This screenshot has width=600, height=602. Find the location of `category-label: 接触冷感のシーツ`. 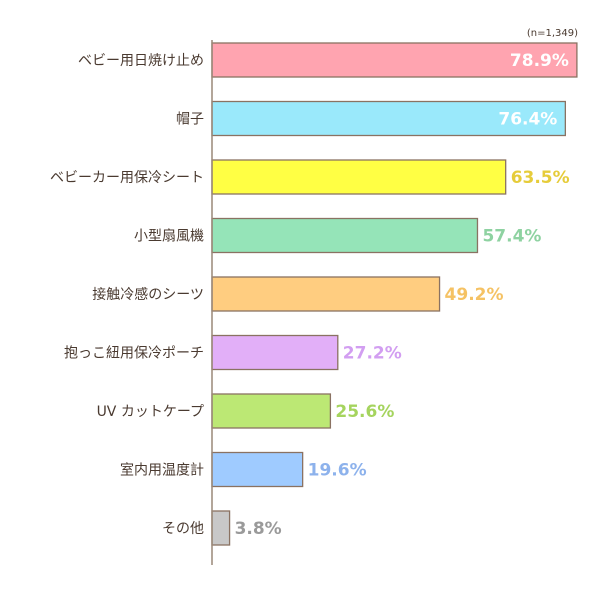

category-label: 接触冷感のシーツ is located at coordinates (148, 294).